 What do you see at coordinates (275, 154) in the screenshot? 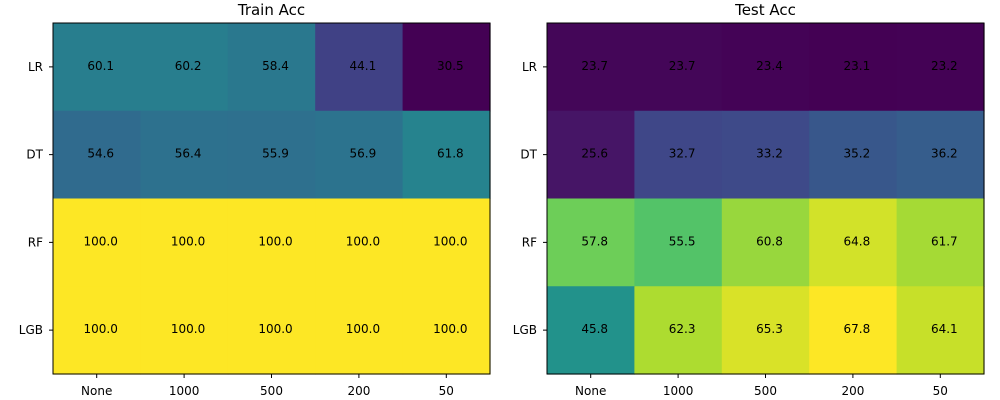
I see `cell-value-label: 55.9` at bounding box center [275, 154].